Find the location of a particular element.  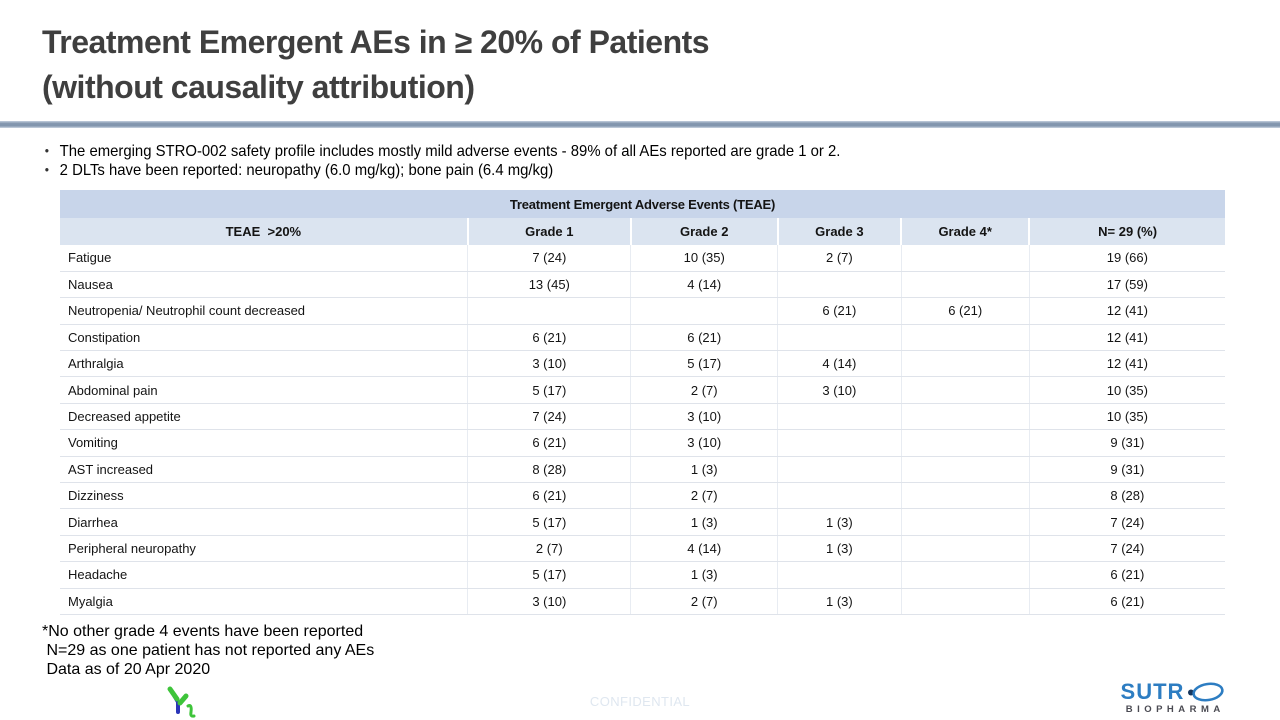

footnote-date: Data as of 20 Apr 2020 is located at coordinates (126, 669).